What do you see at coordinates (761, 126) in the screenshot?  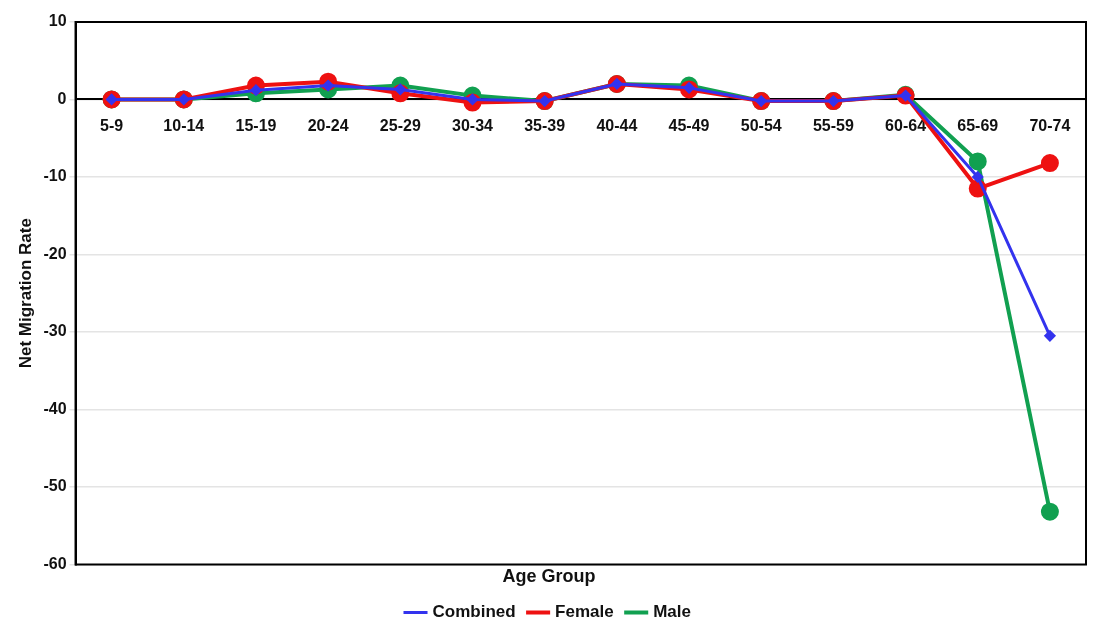 I see `x-tick-label: 50-54` at bounding box center [761, 126].